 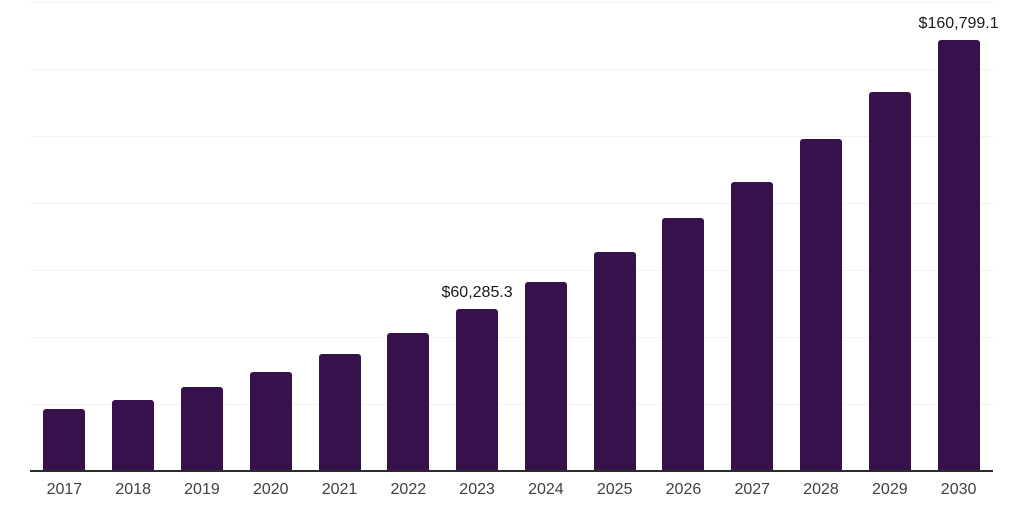 I want to click on bar-2018, so click(x=133, y=435).